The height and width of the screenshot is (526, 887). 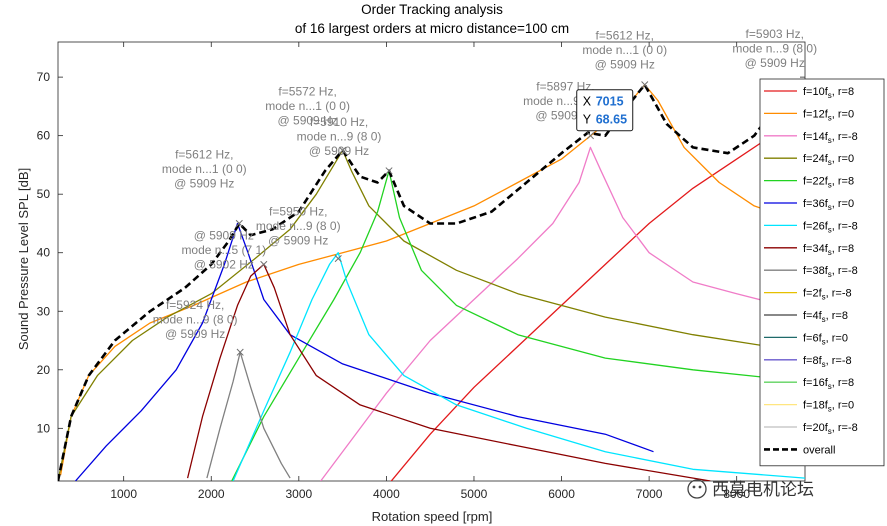 I want to click on x-tick-label: 3000, so click(x=298, y=494).